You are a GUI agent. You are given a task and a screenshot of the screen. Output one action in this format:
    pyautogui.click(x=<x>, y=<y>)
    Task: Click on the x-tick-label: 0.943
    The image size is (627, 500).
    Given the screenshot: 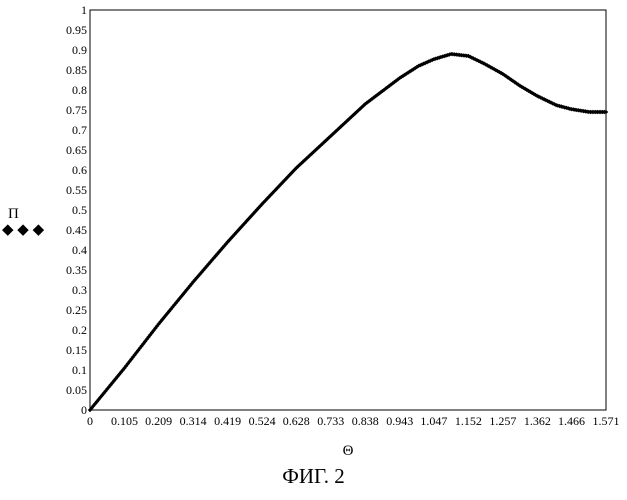 What is the action you would take?
    pyautogui.click(x=399, y=421)
    